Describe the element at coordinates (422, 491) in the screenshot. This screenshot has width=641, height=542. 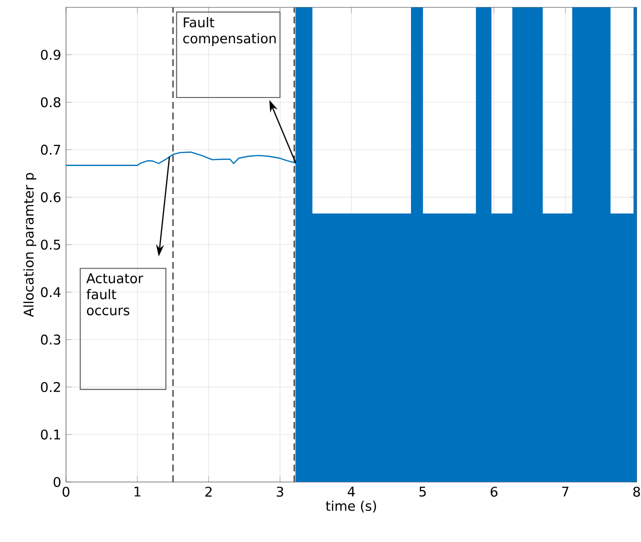
I see `x-tick-label: 5` at that location.